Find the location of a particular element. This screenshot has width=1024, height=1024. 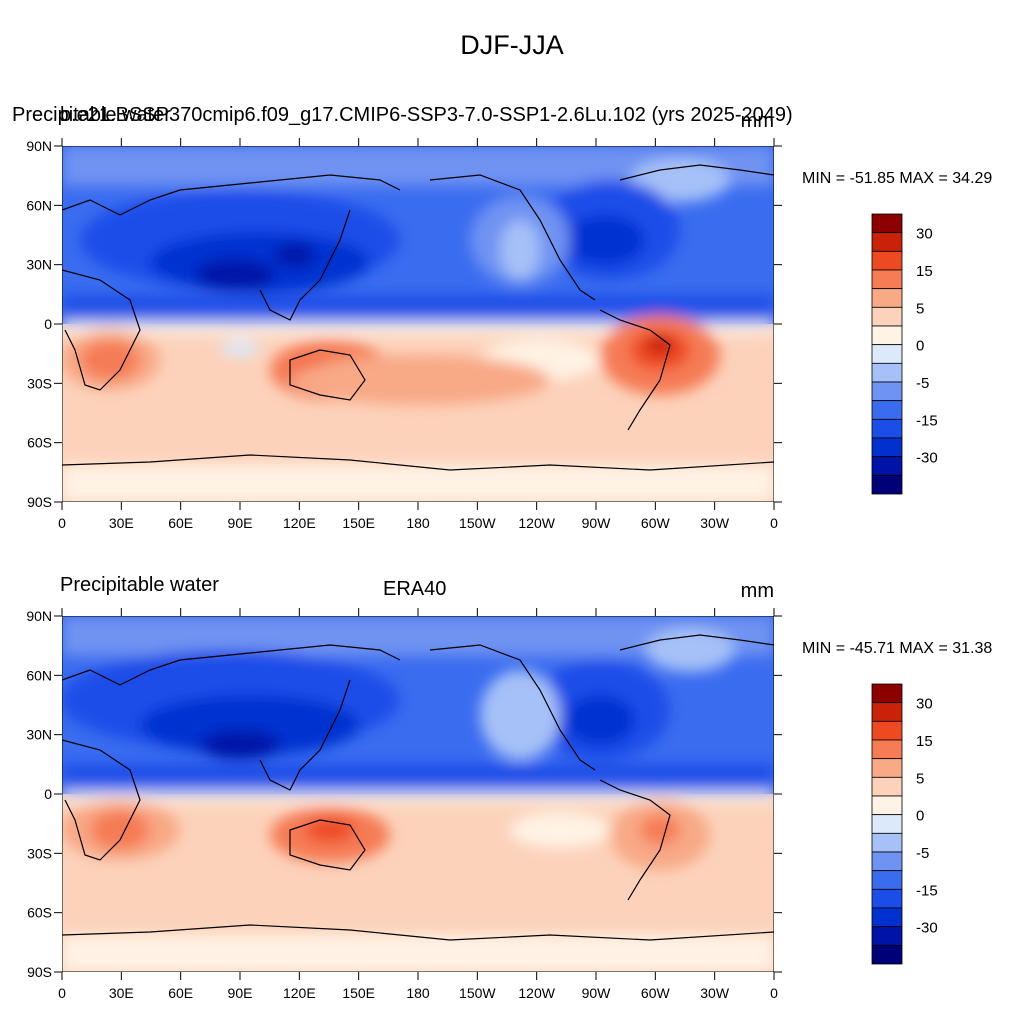

panel1-lat-label: 60S is located at coordinates (39, 443).